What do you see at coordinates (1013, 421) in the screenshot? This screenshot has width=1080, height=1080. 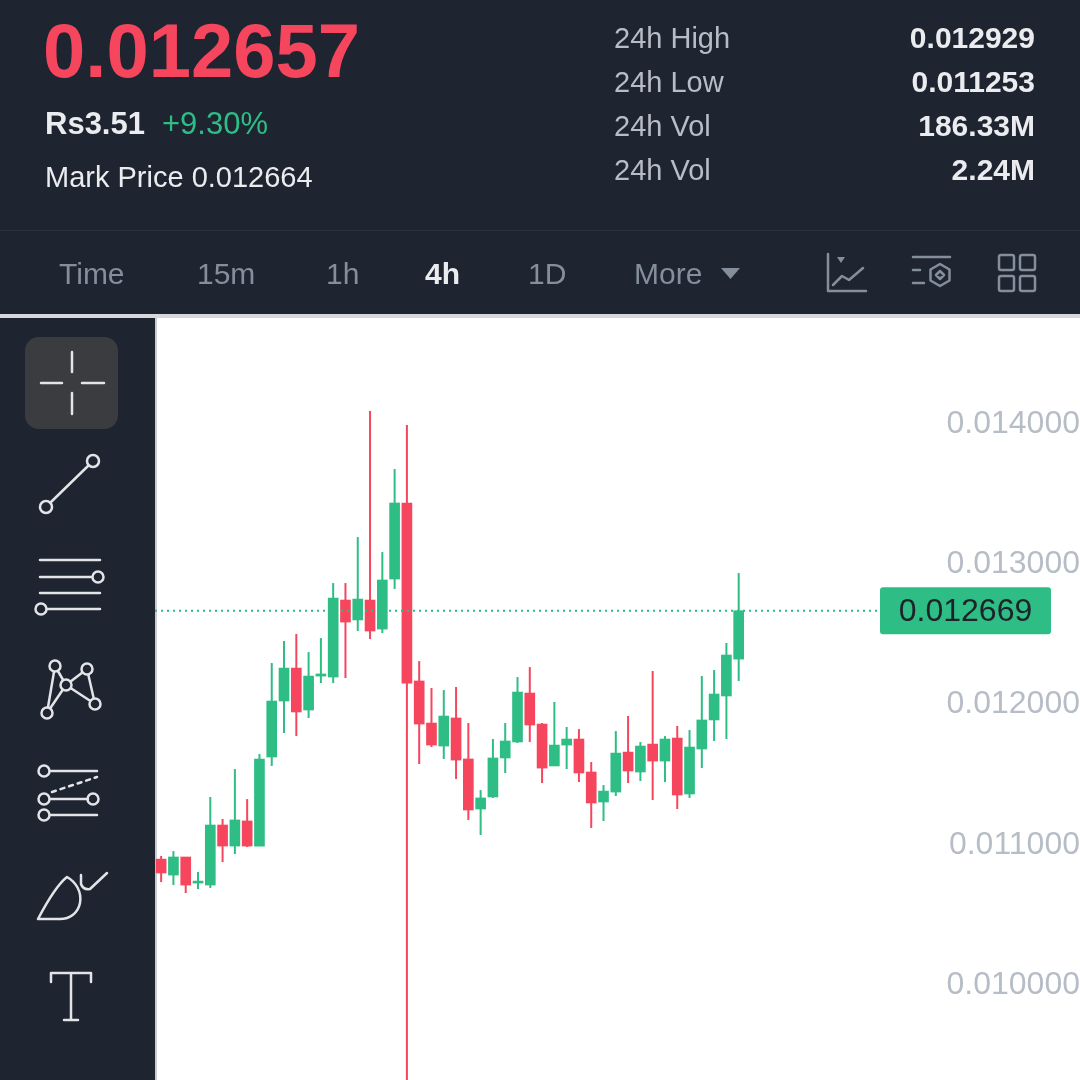 I see `y-tick-label: 0.014000` at bounding box center [1013, 421].